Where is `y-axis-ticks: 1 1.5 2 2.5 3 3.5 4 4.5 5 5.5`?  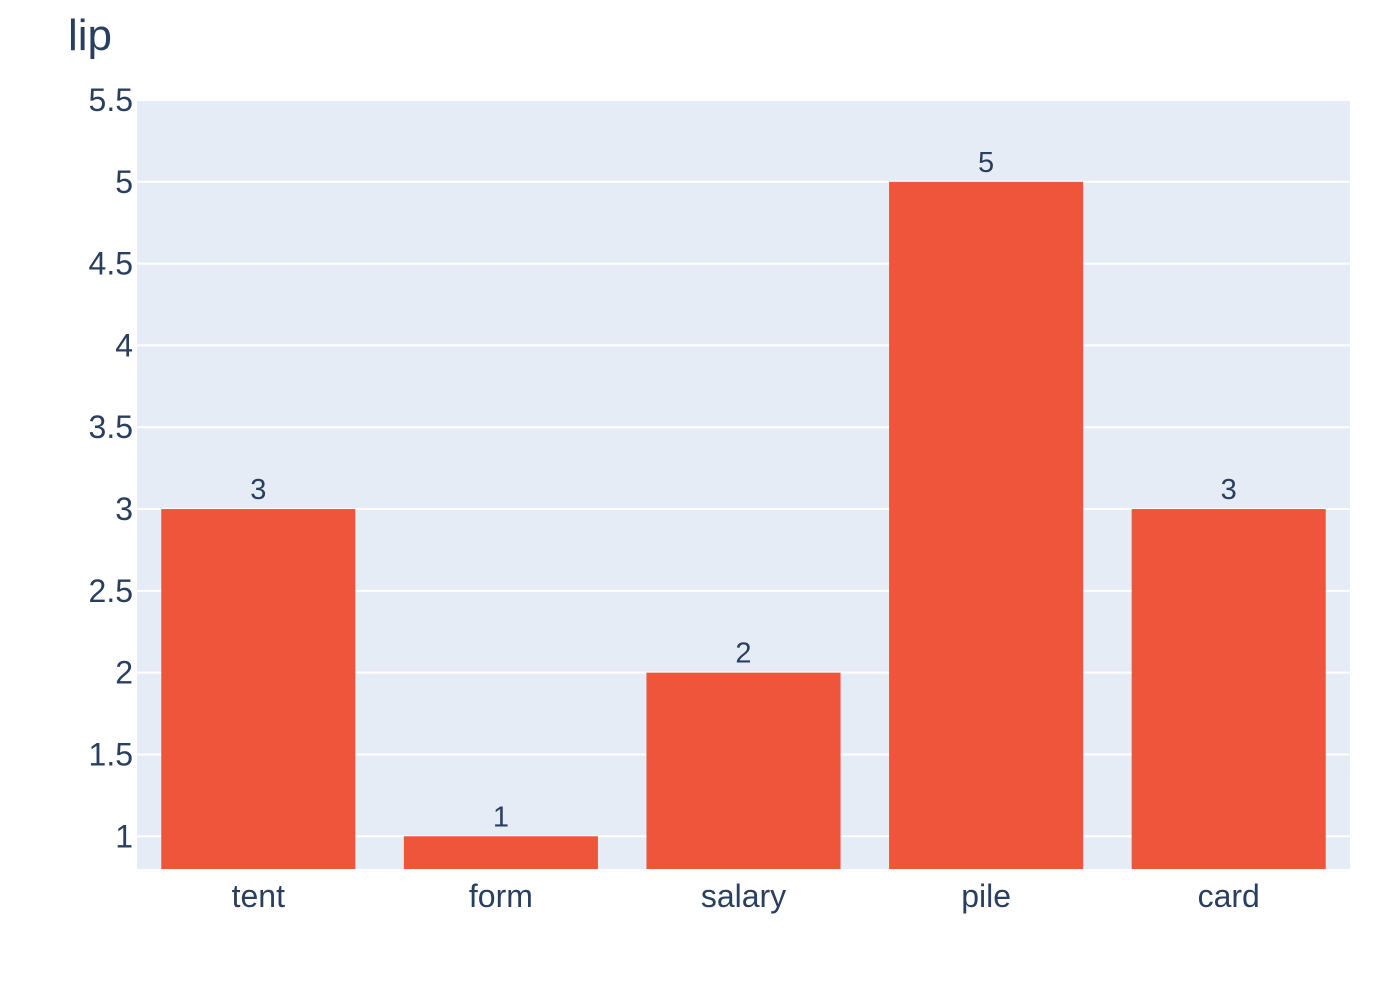
y-axis-ticks: 1 1.5 2 2.5 3 3.5 4 4.5 5 5.5 is located at coordinates (111, 468).